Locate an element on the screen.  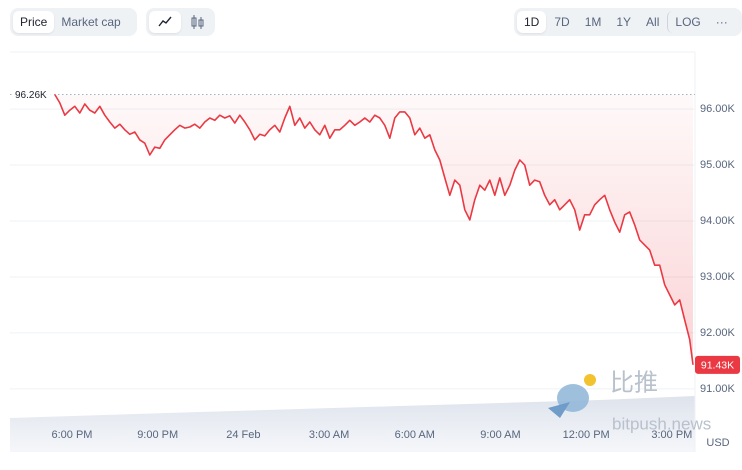
x-tick-label: 24 Feb is located at coordinates (243, 435).